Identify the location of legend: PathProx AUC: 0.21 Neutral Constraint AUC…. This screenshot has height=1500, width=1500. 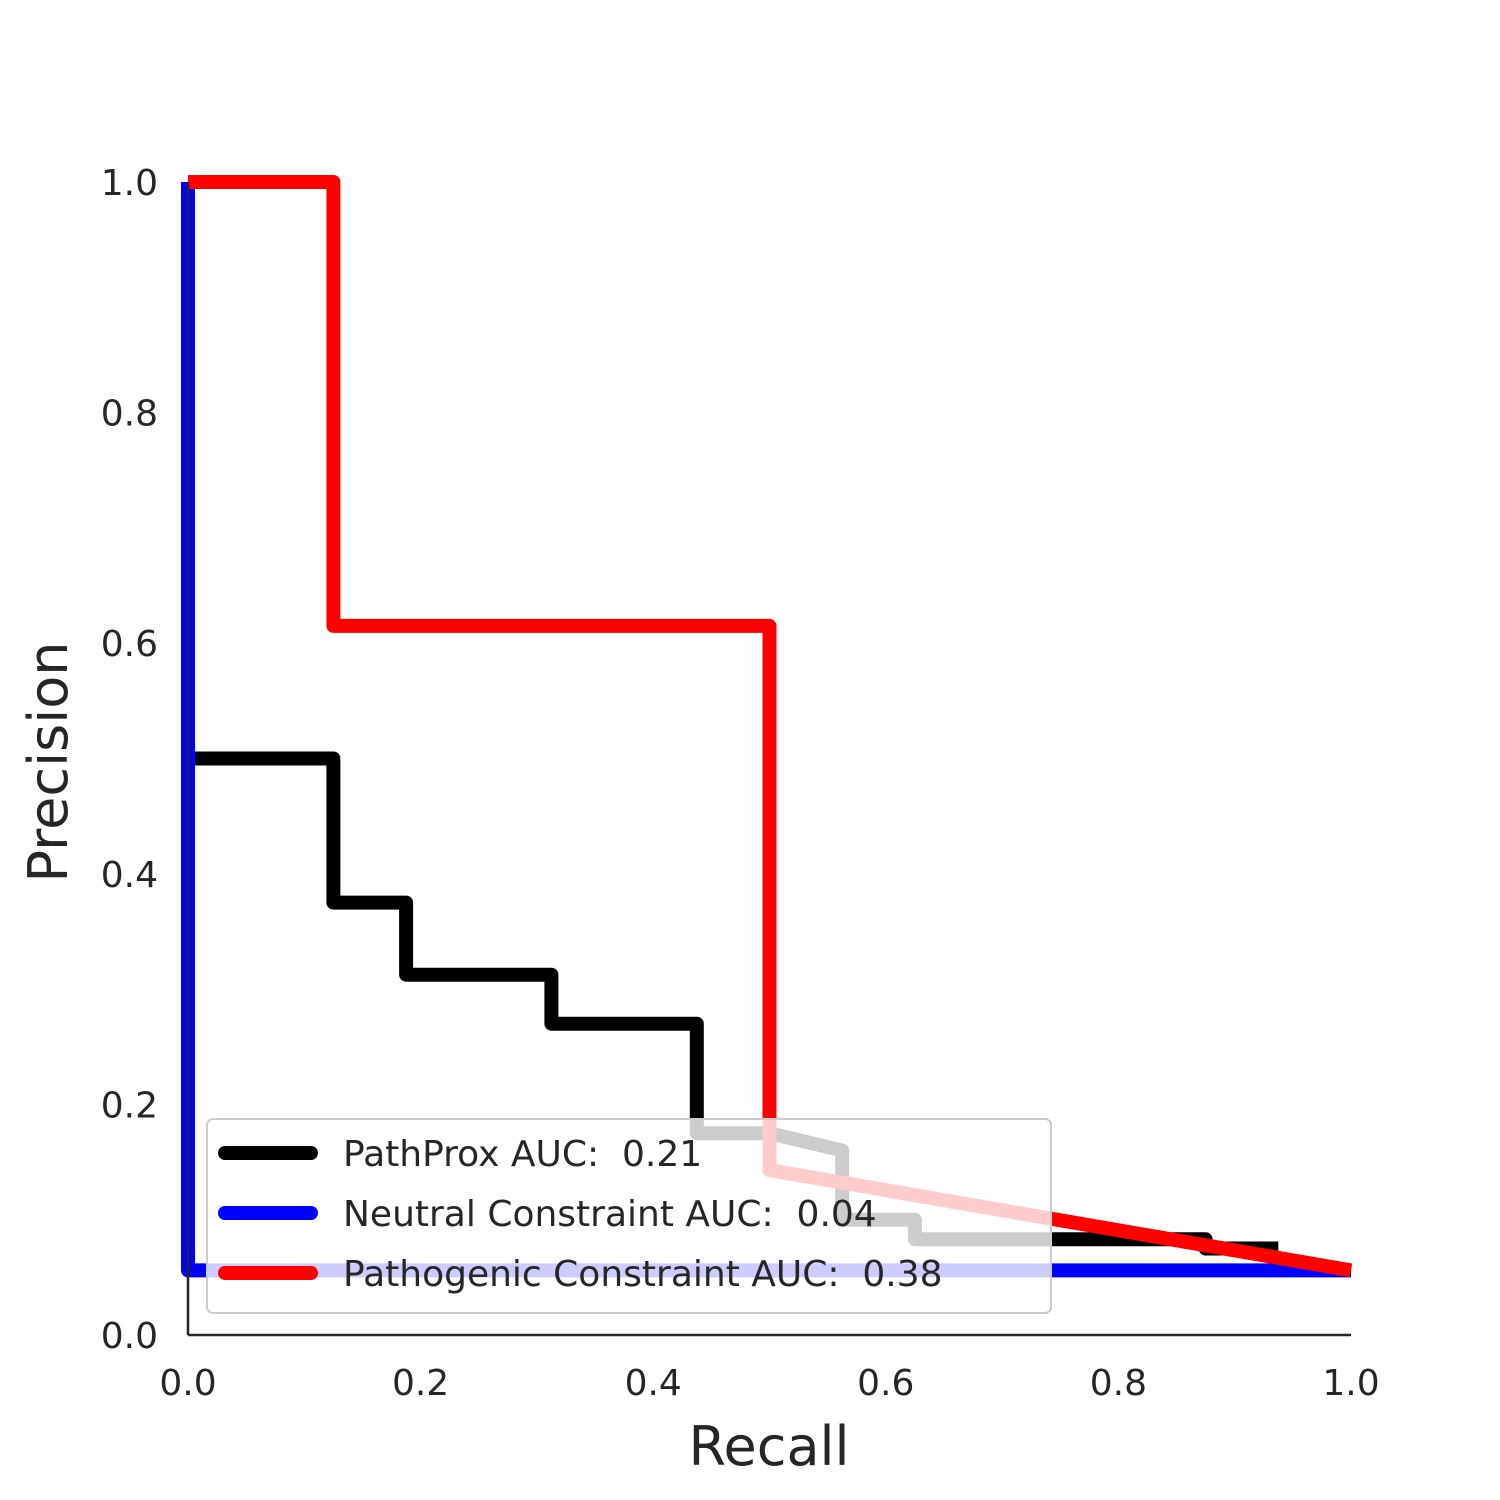
(629, 1216).